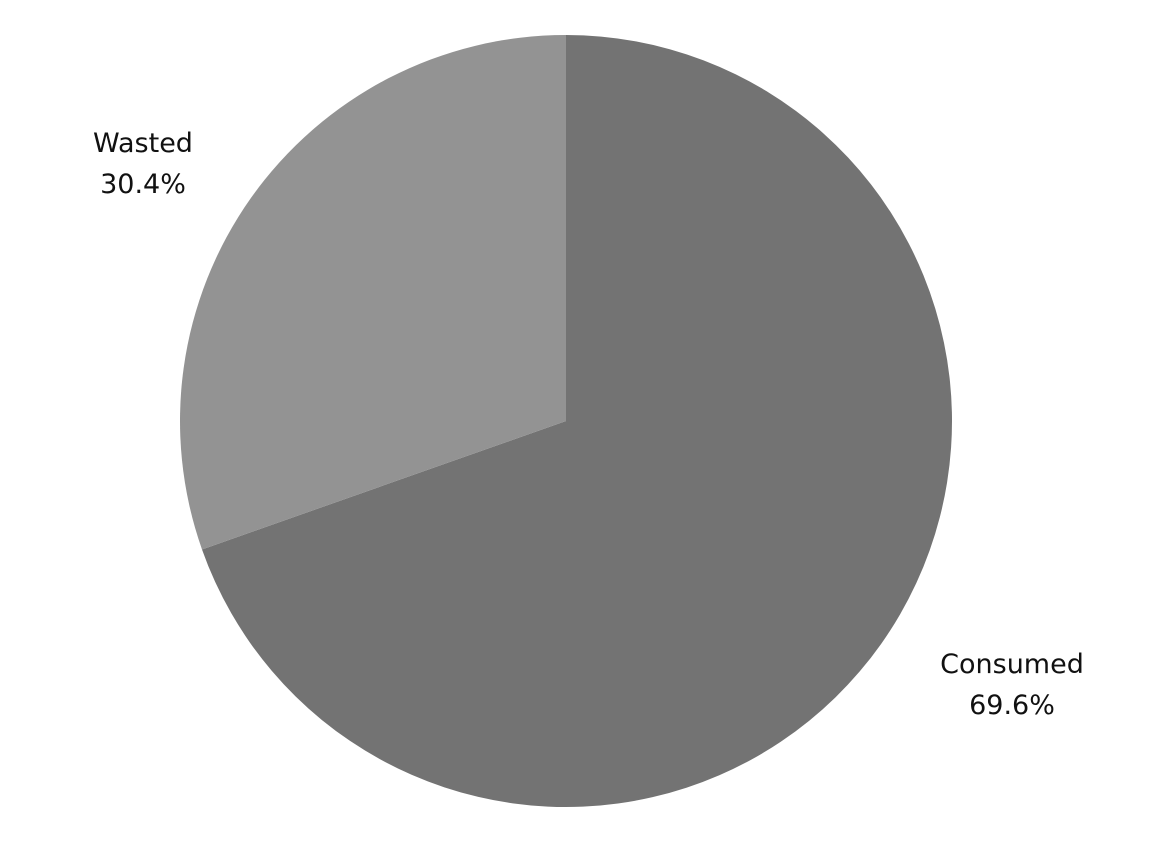 This screenshot has height=867, width=1170. I want to click on slice-value-consumed: 69.6%, so click(1012, 705).